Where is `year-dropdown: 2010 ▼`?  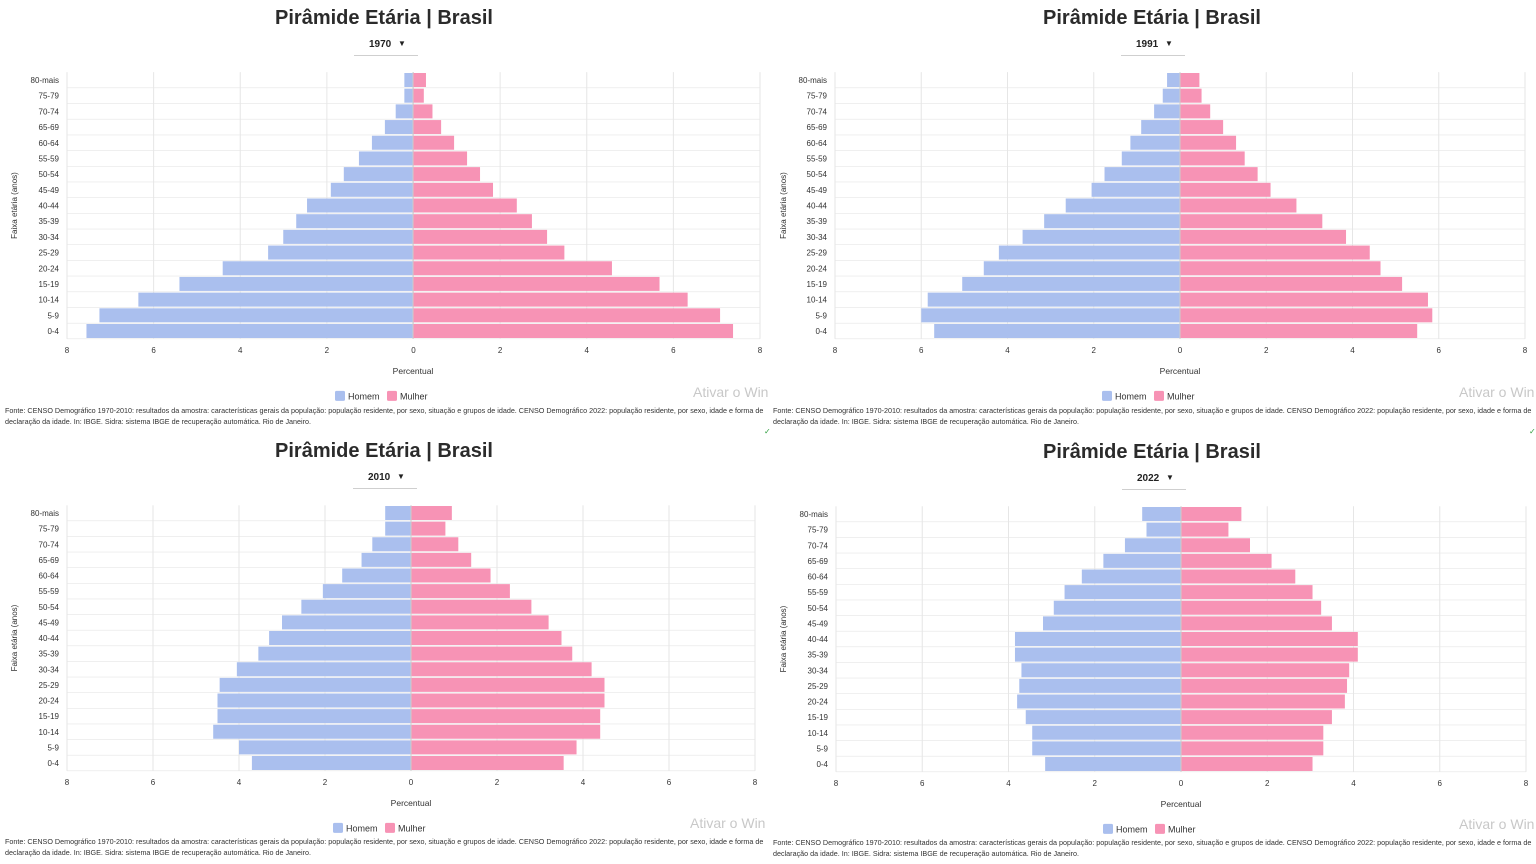
year-dropdown: 2010 ▼ is located at coordinates (385, 479).